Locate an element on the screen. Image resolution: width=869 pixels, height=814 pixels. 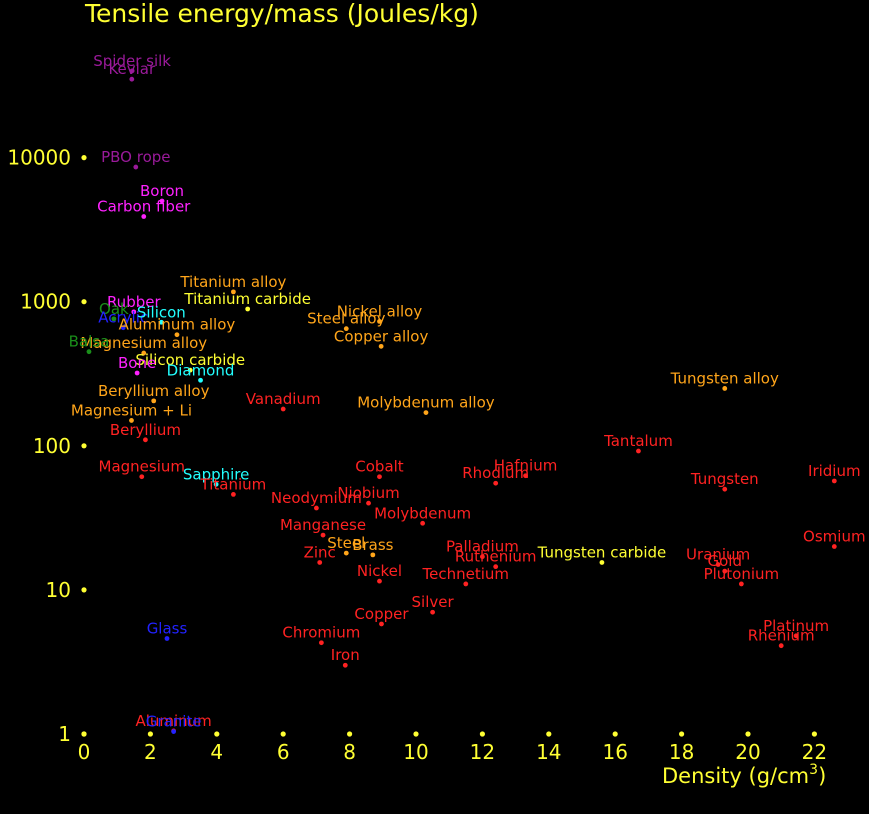
x-tick-label: 12 is located at coordinates (482, 752).